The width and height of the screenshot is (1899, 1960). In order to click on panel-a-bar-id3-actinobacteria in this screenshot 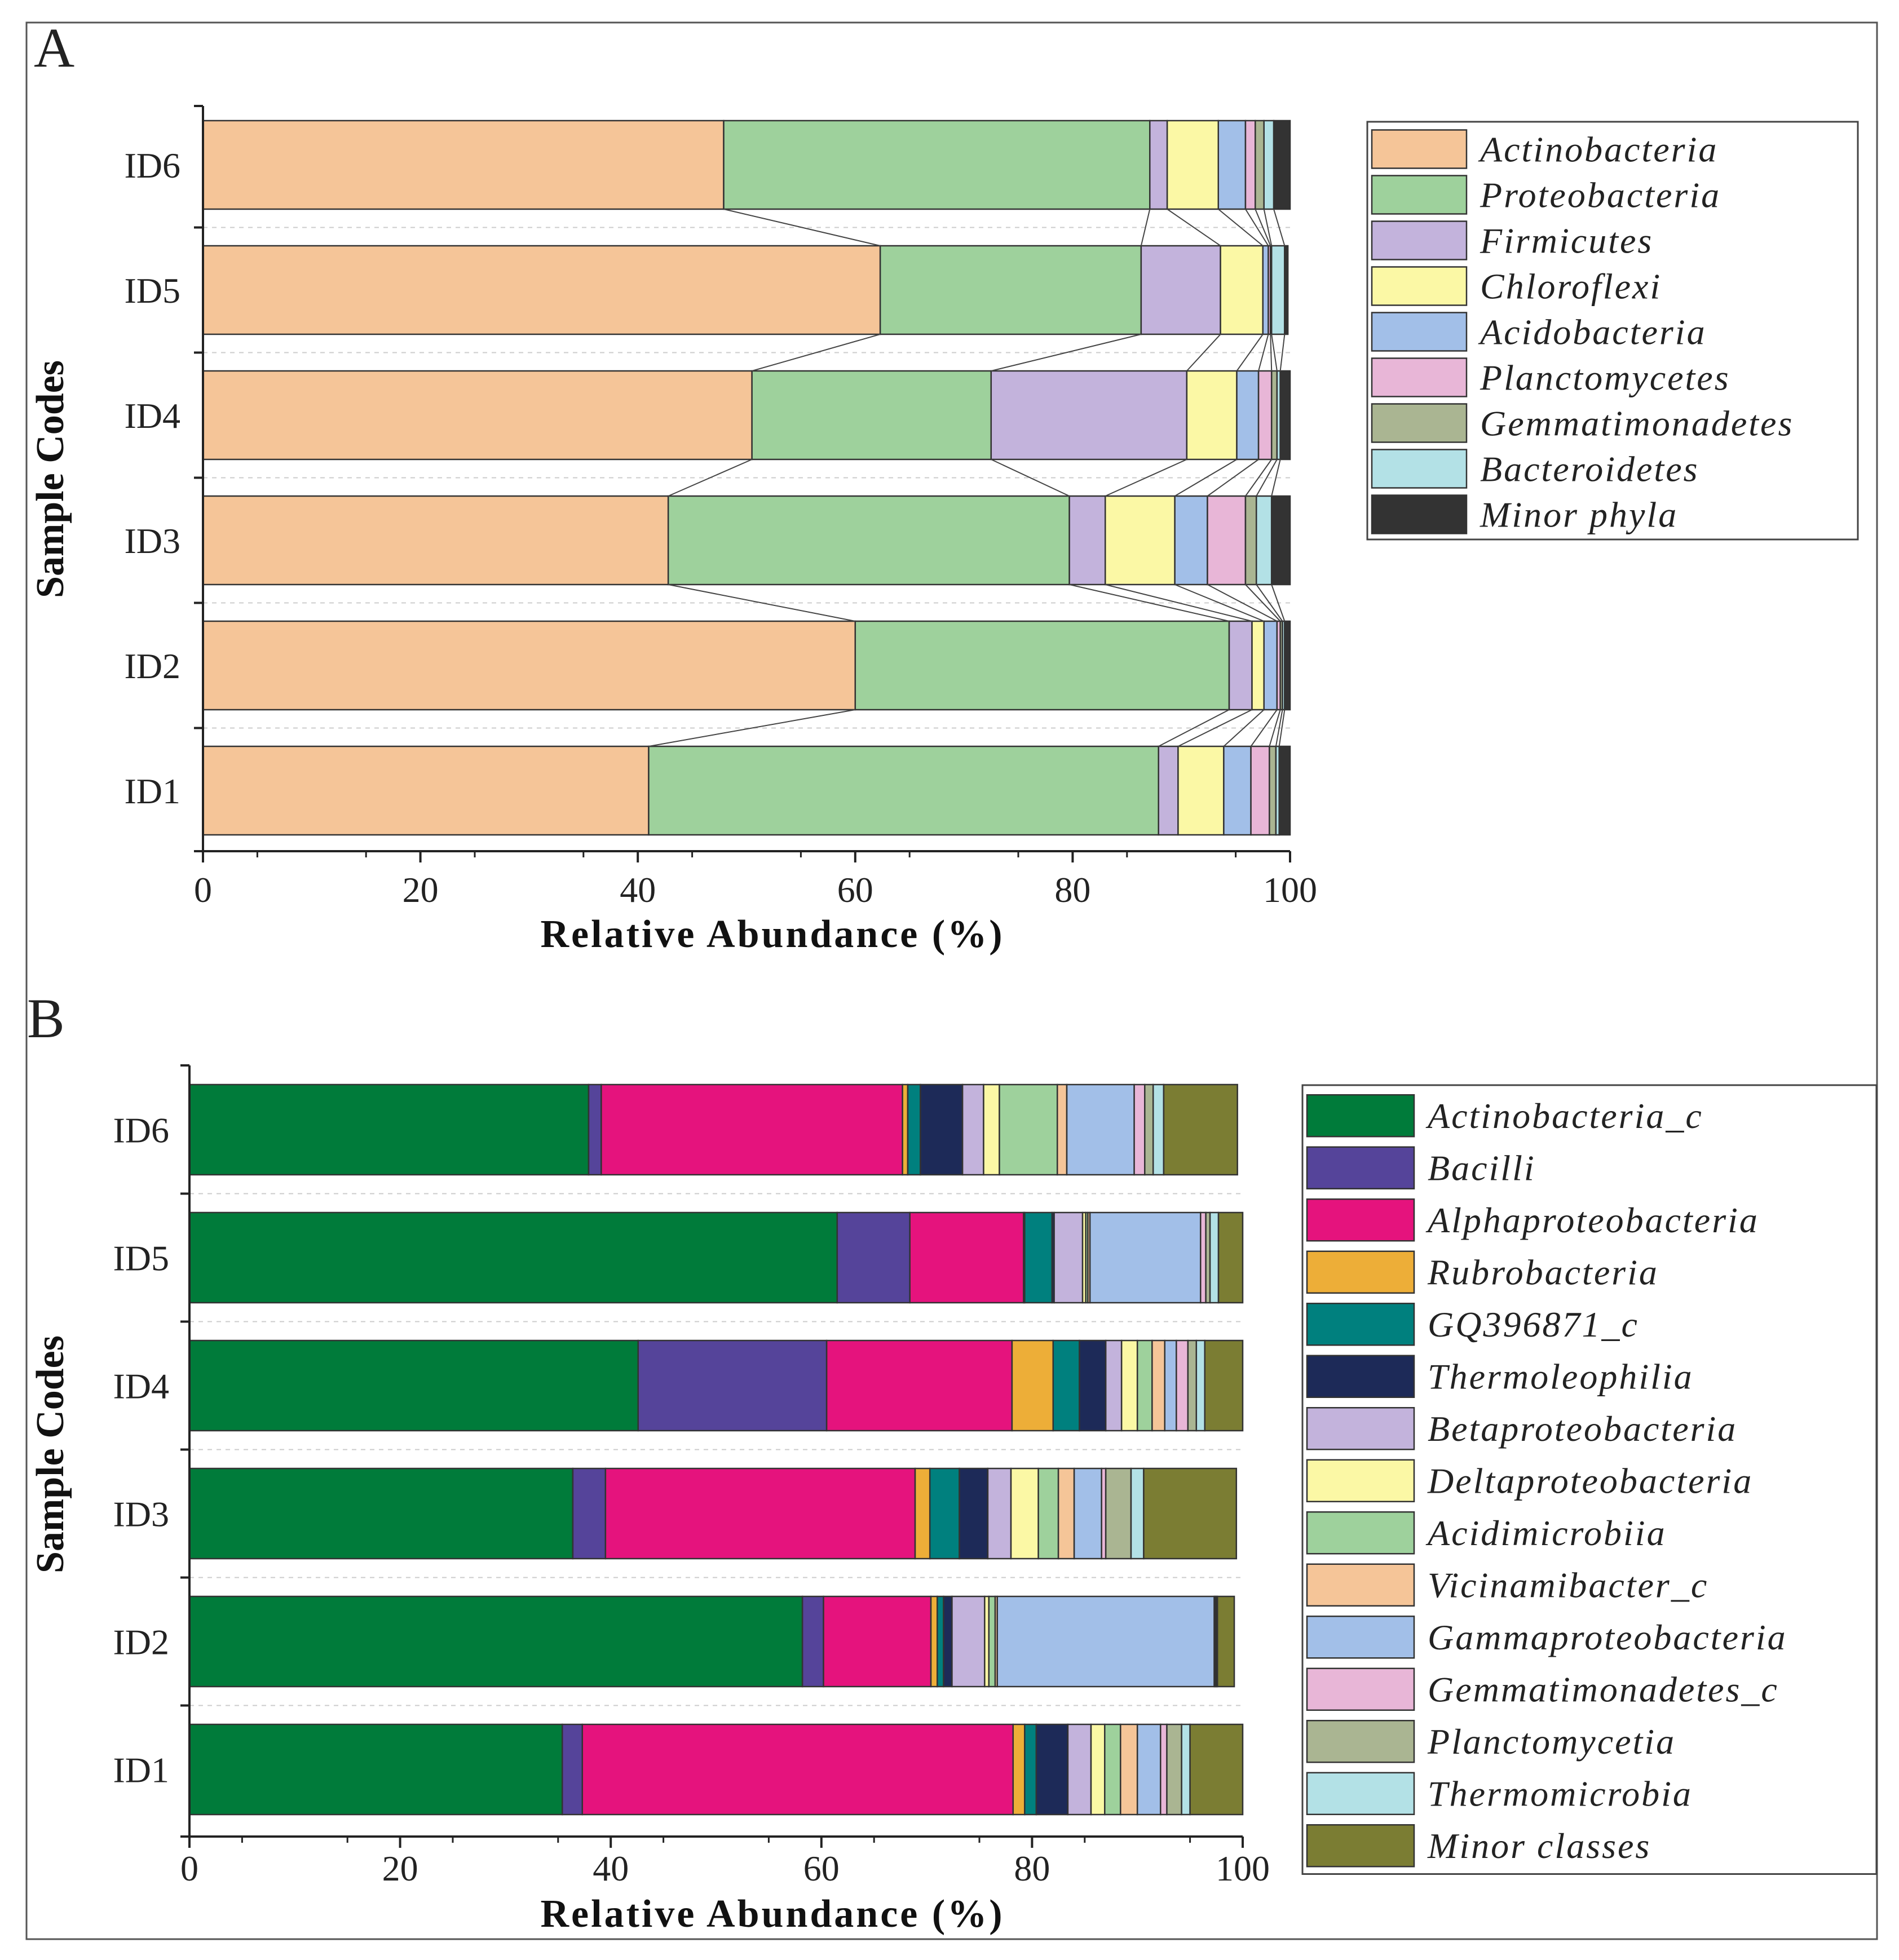, I will do `click(435, 540)`.